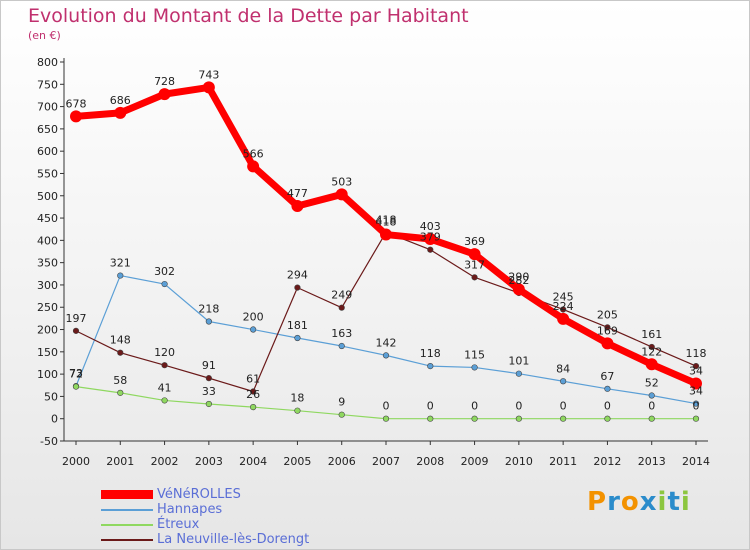 The image size is (750, 550). I want to click on data-label-hannapes: 200, so click(253, 317).